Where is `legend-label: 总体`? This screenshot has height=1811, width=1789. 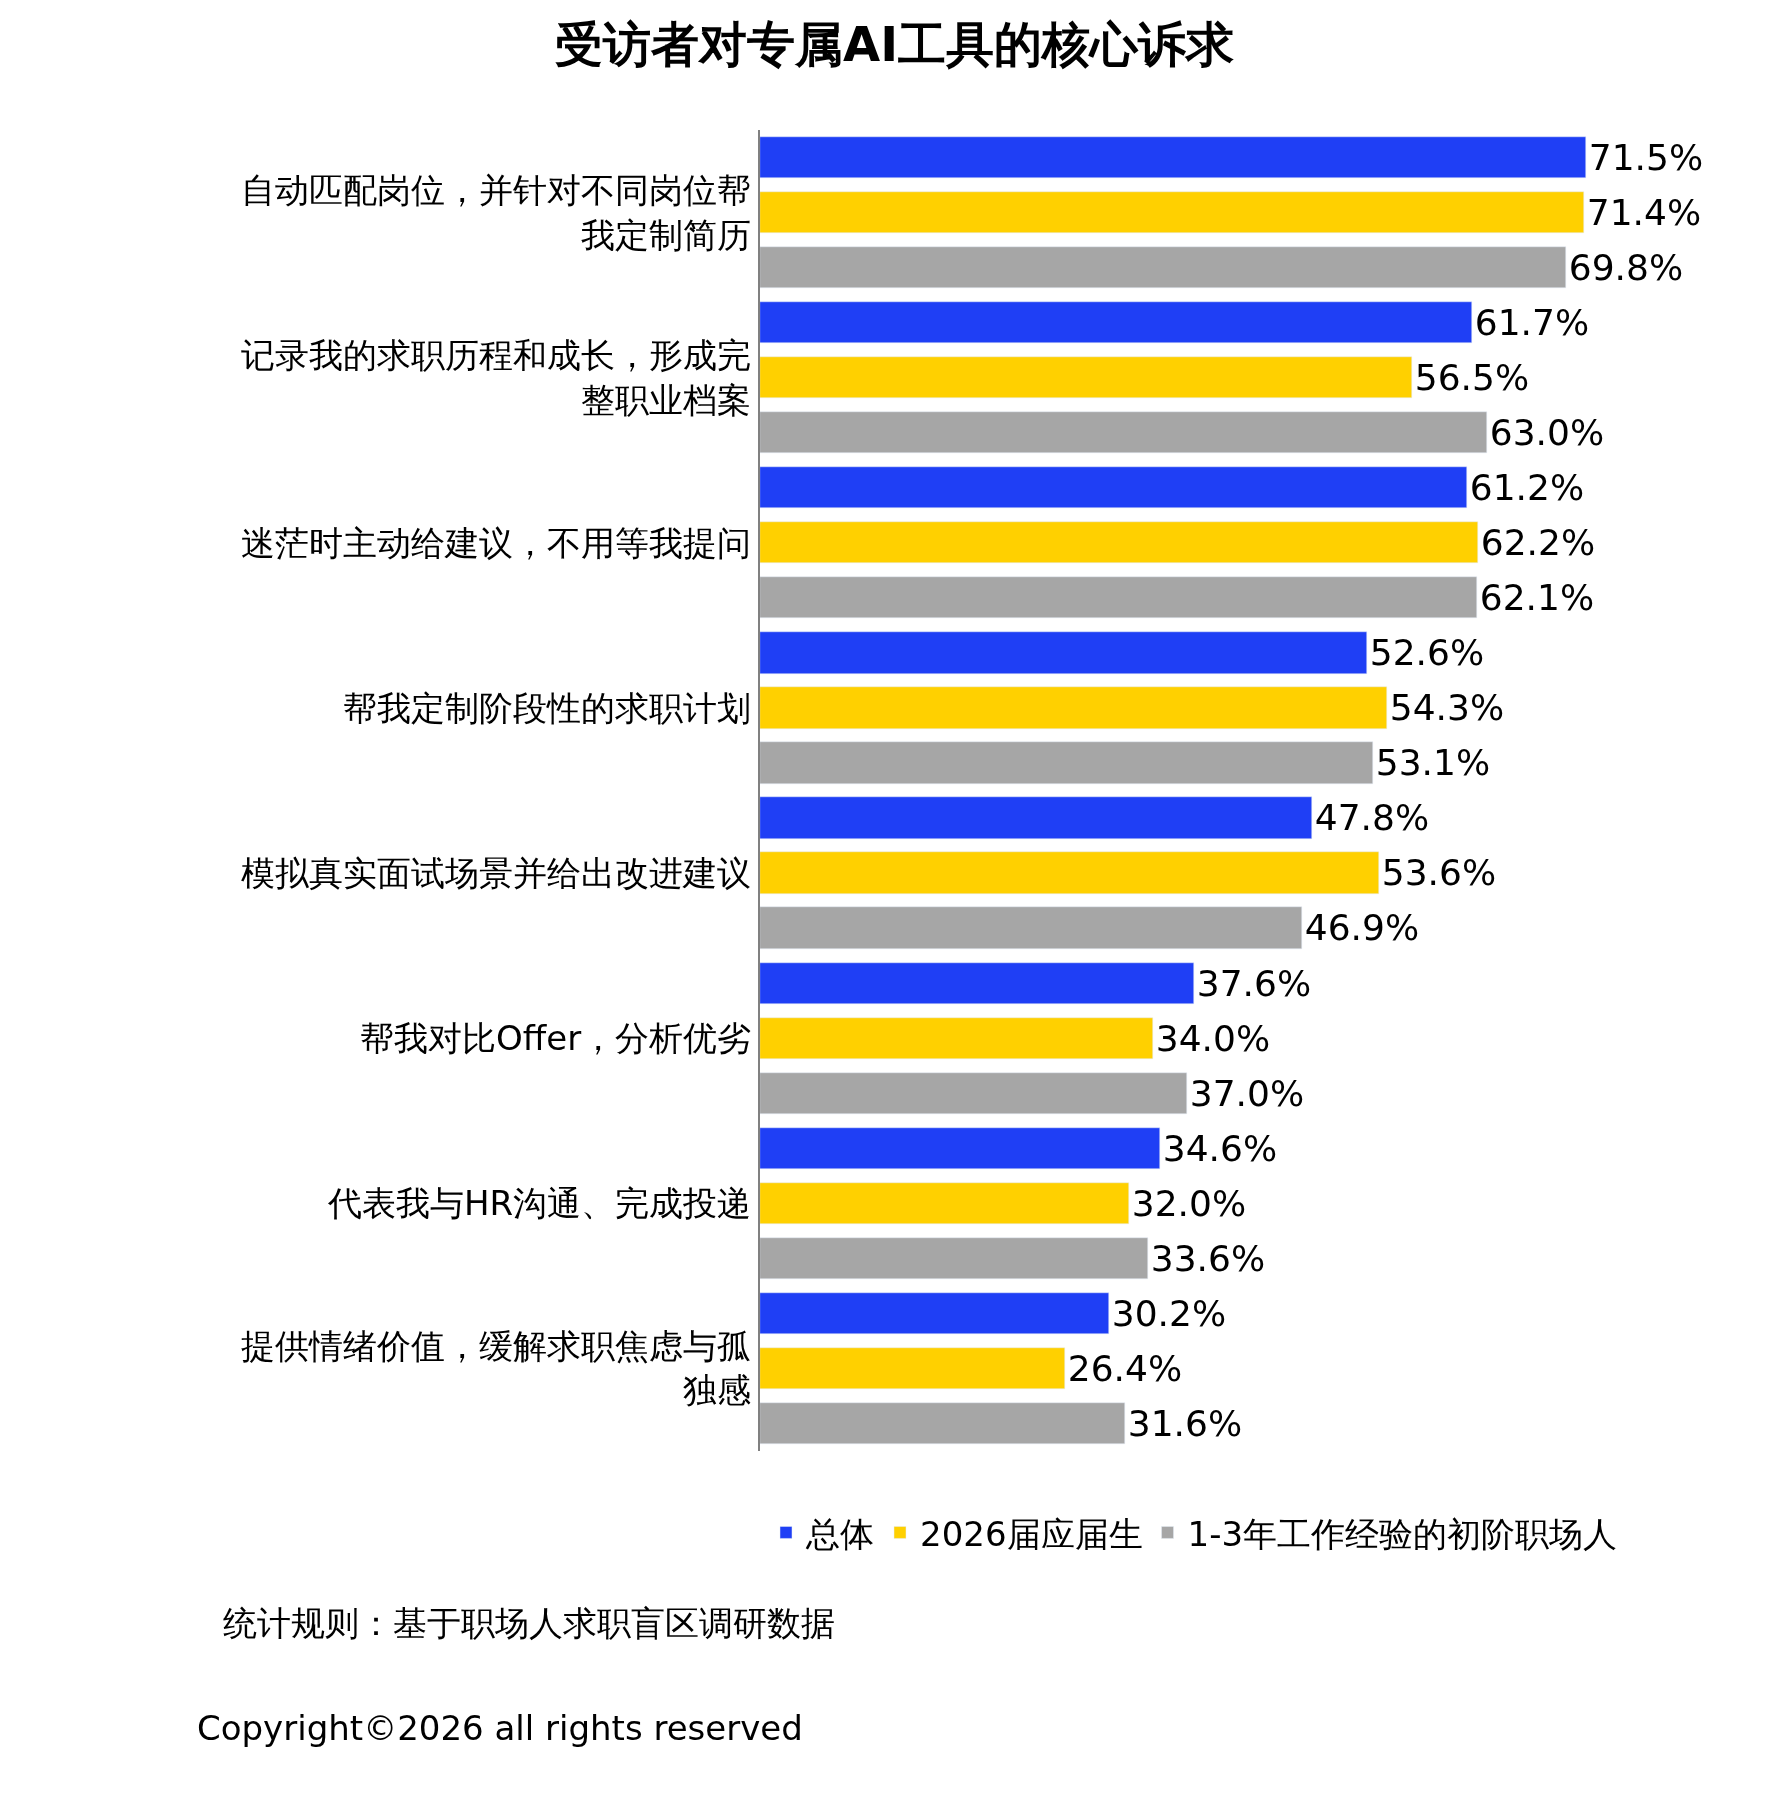 legend-label: 总体 is located at coordinates (839, 1533).